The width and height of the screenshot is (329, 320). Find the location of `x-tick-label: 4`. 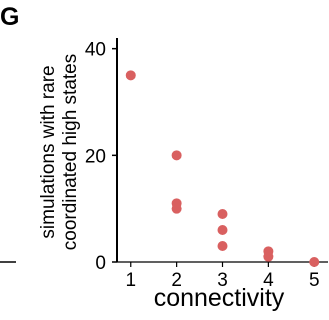

x-tick-label: 4 is located at coordinates (268, 280).